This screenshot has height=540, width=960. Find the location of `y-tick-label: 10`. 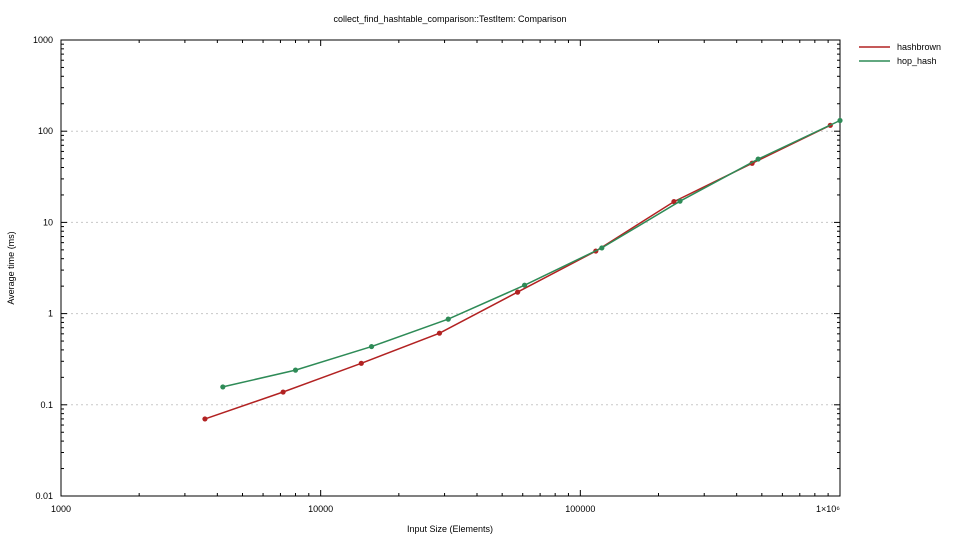

y-tick-label: 10 is located at coordinates (48, 222).